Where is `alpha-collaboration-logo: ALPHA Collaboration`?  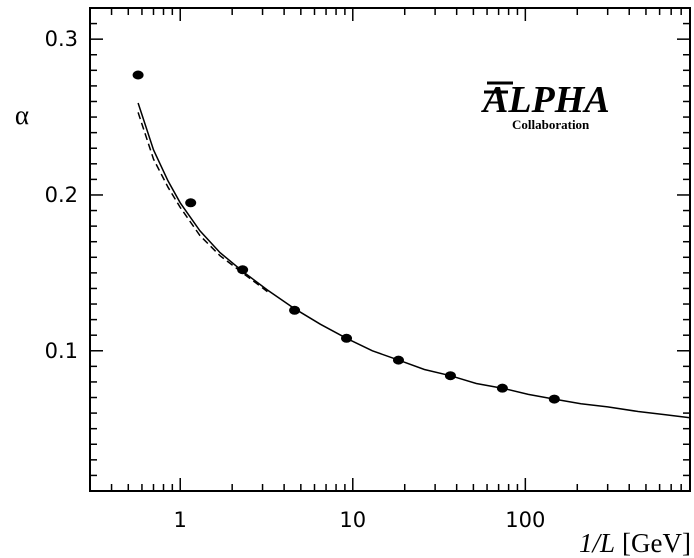 alpha-collaboration-logo: ALPHA Collaboration is located at coordinates (545, 105).